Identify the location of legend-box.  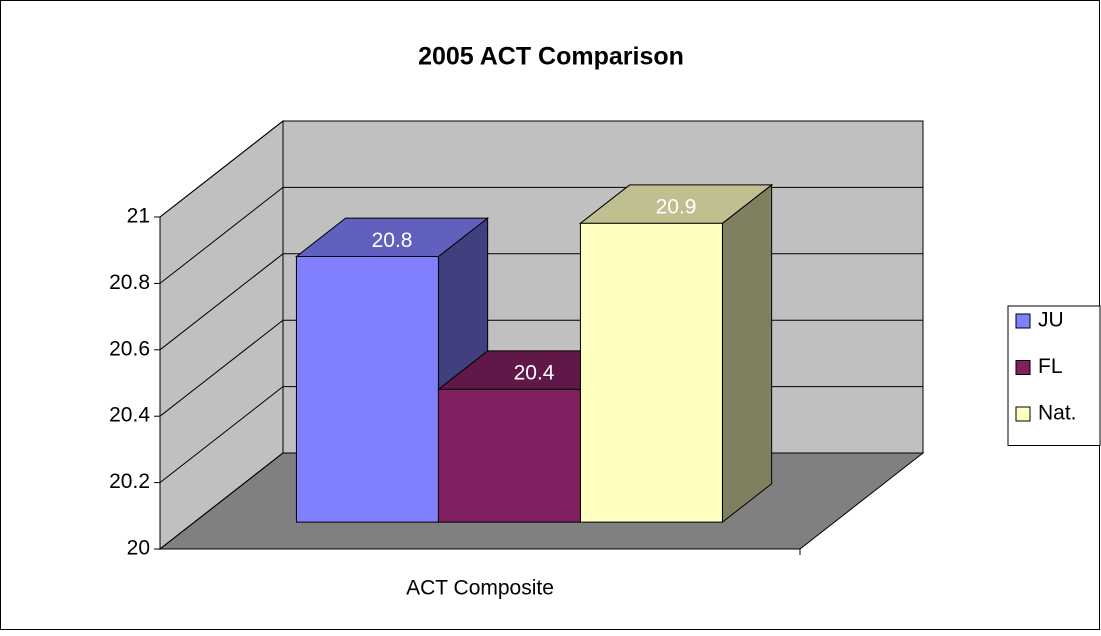
(1054, 375).